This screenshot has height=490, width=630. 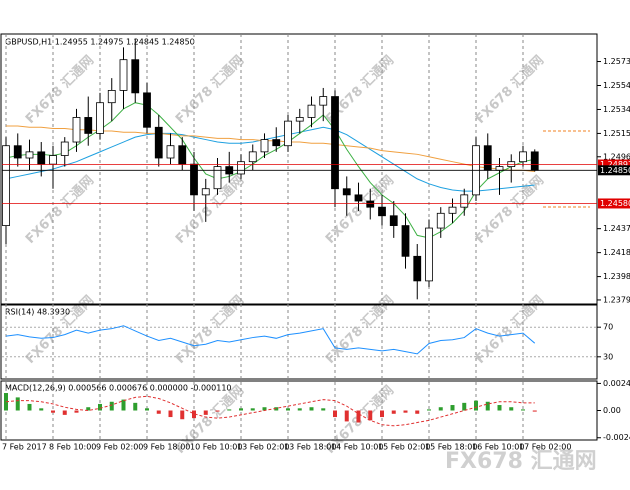 What do you see at coordinates (608, 356) in the screenshot?
I see `y-tick-label: 30` at bounding box center [608, 356].